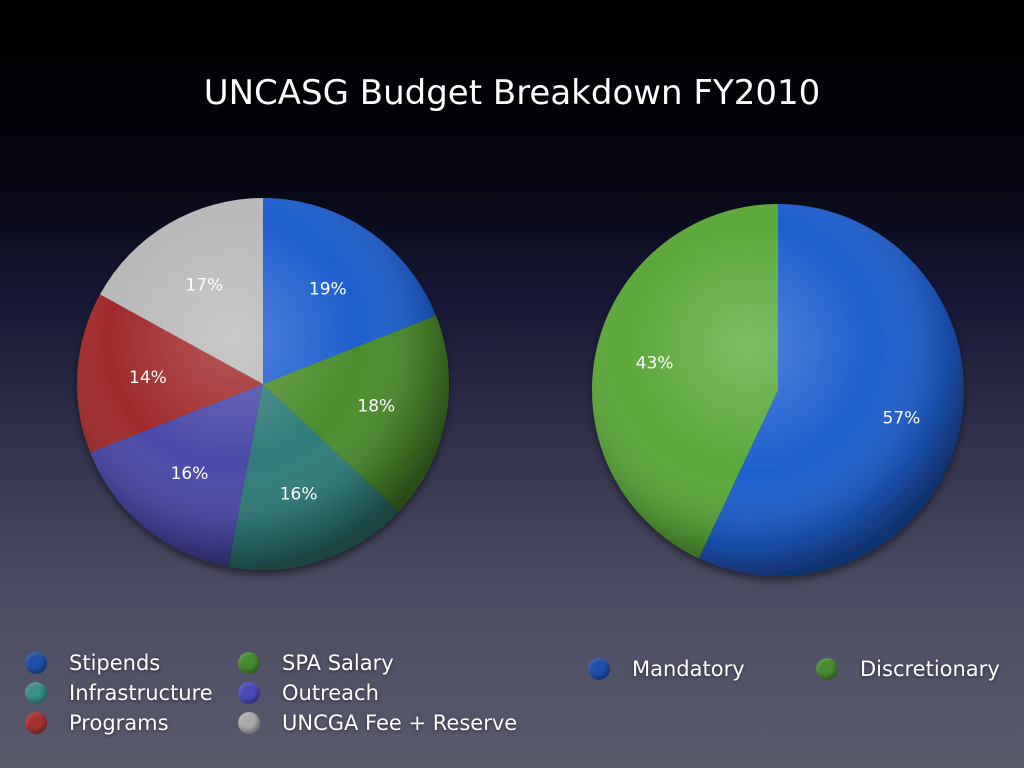 The image size is (1024, 768). I want to click on legend-swatch-outreach, so click(249, 693).